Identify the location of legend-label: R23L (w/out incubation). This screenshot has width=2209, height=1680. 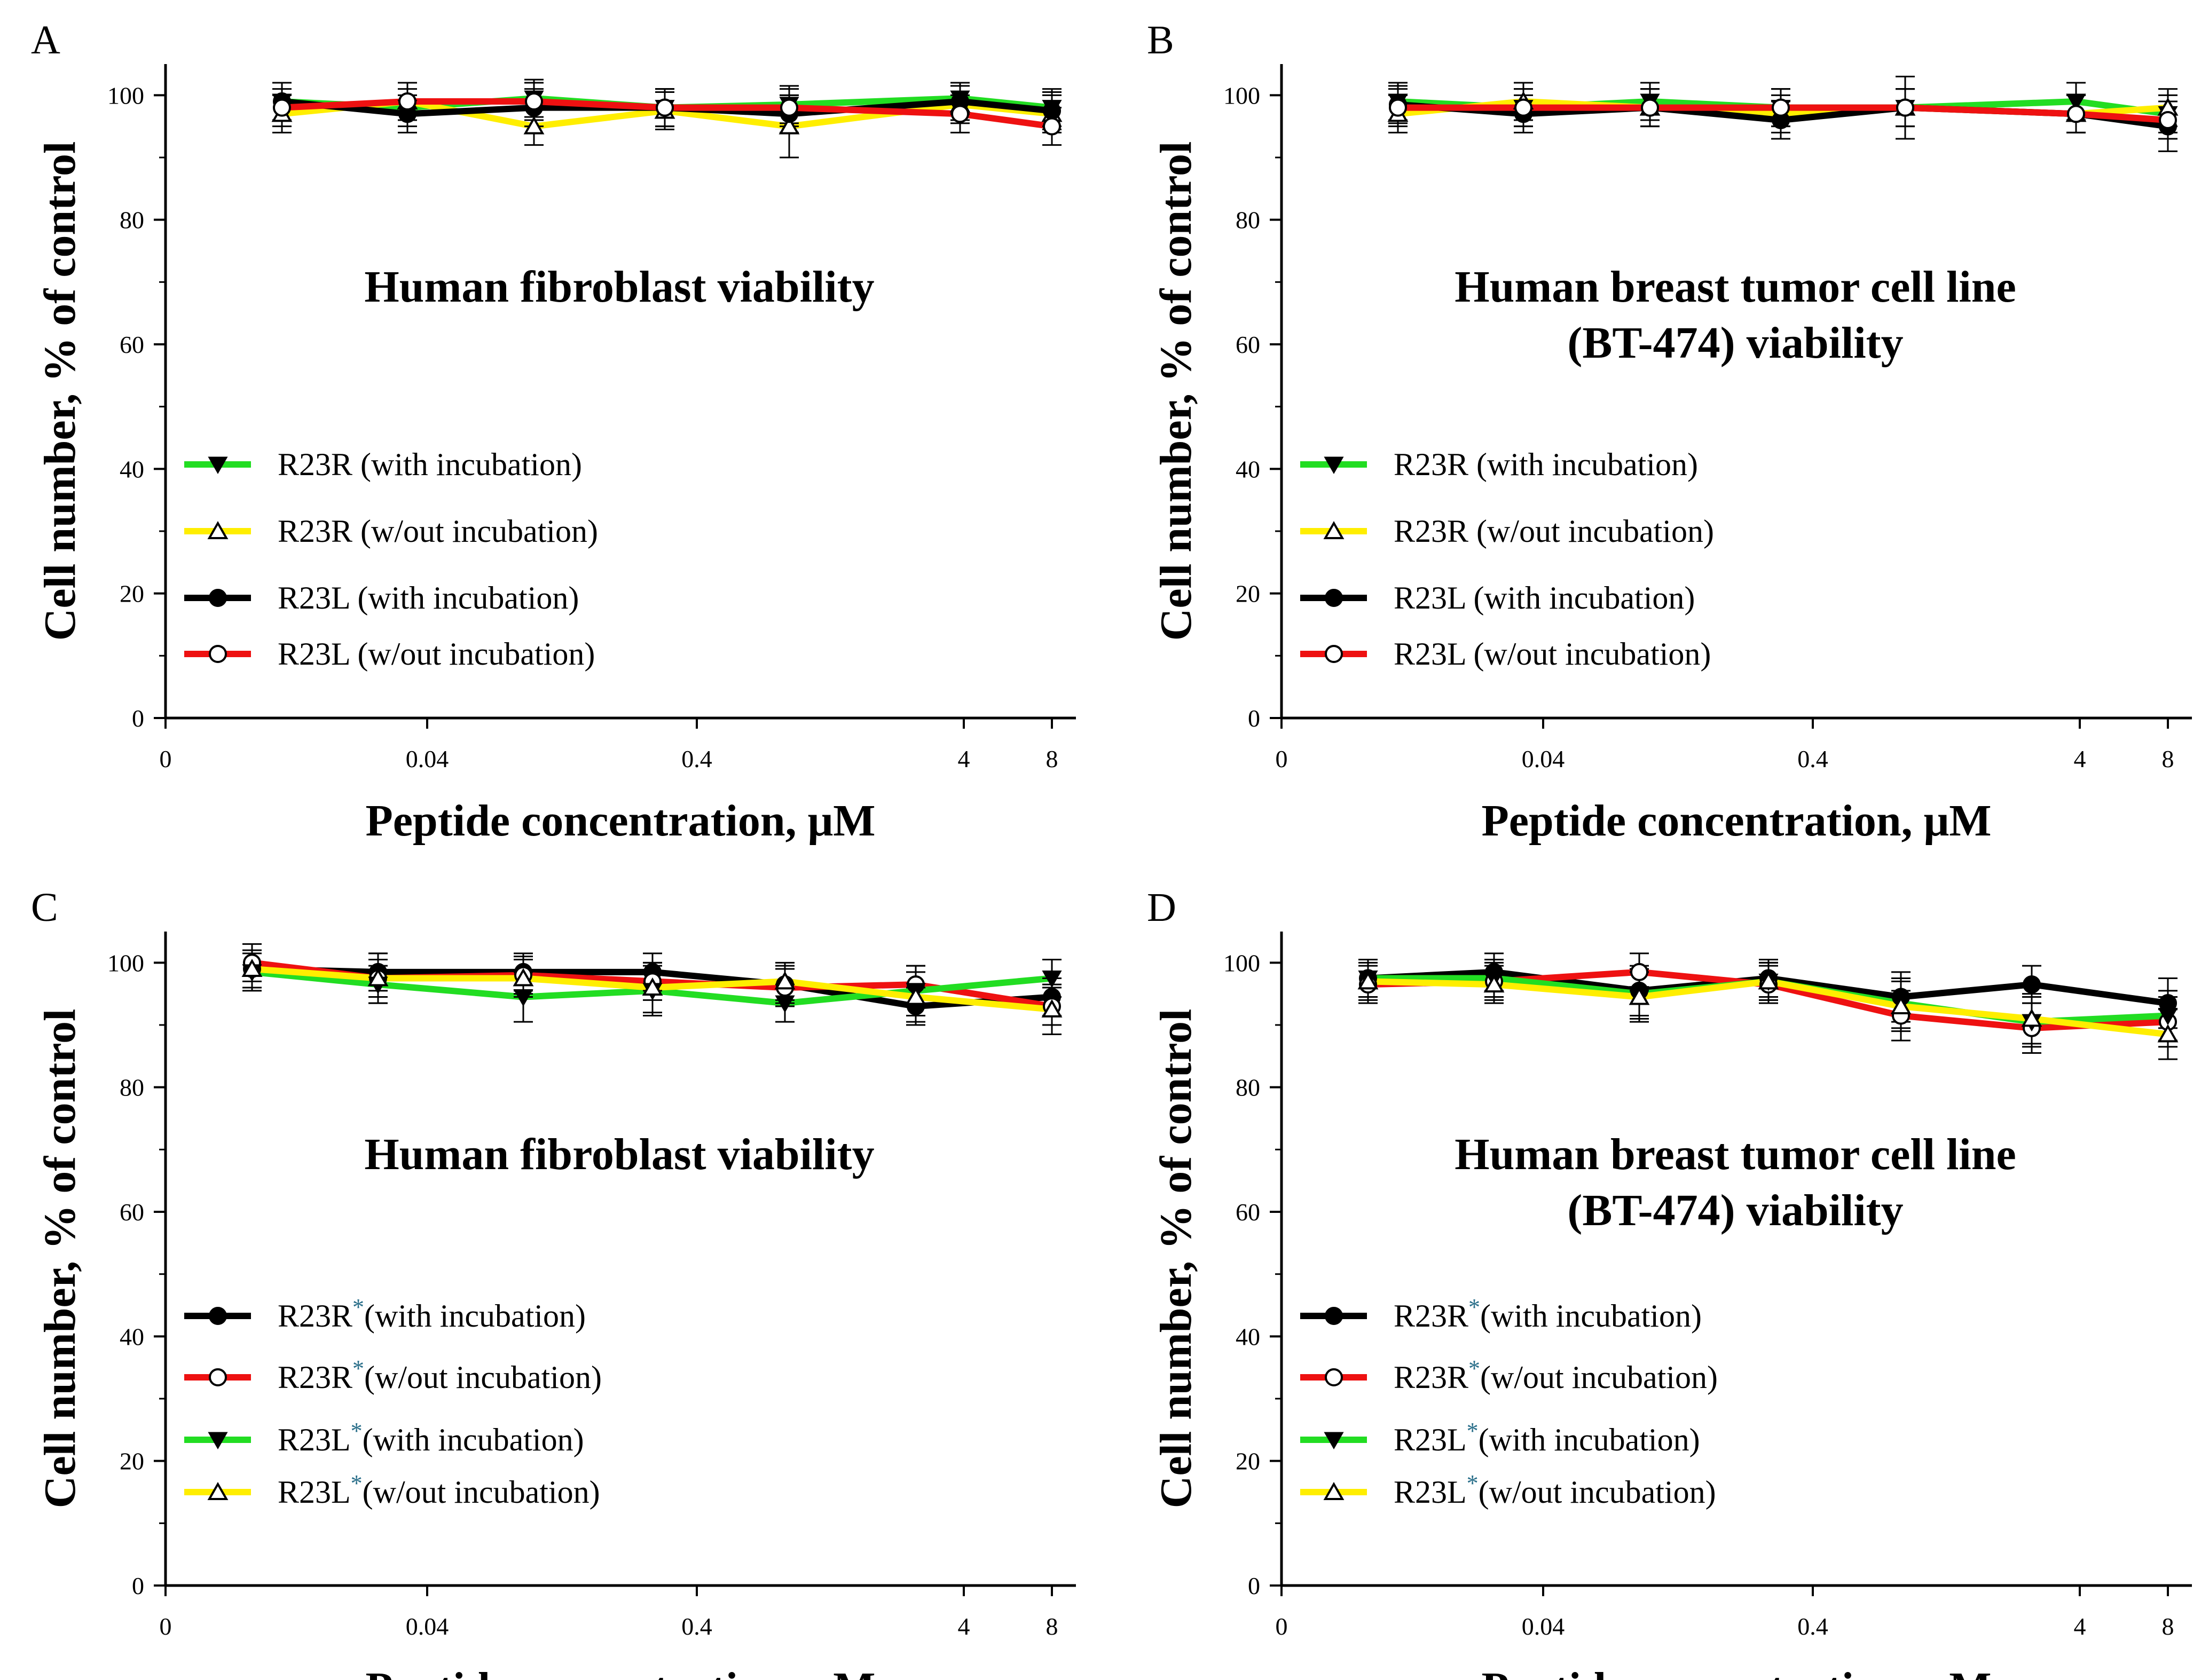
(436, 654).